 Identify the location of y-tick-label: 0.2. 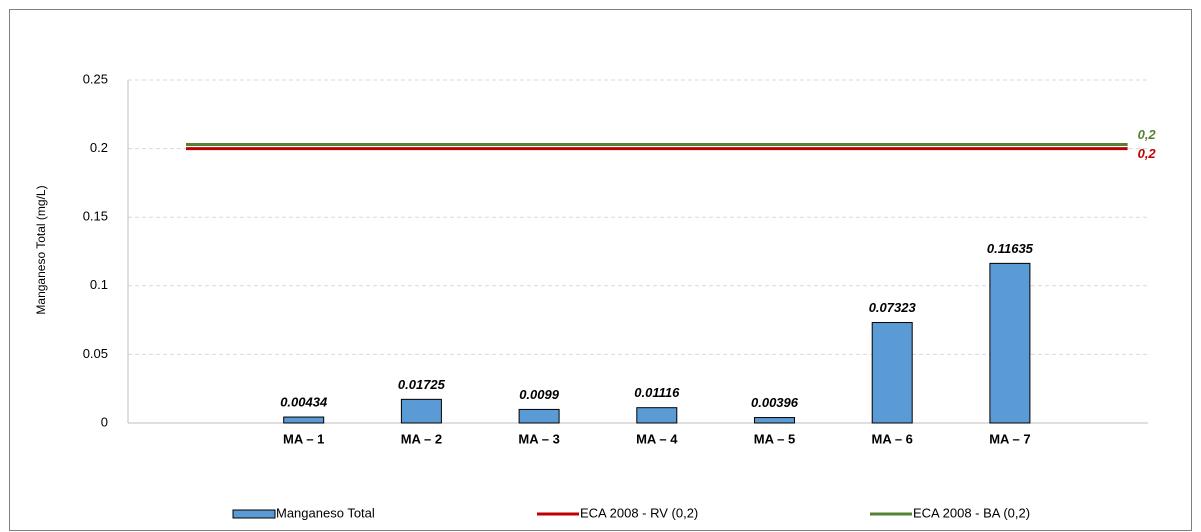
(99, 147).